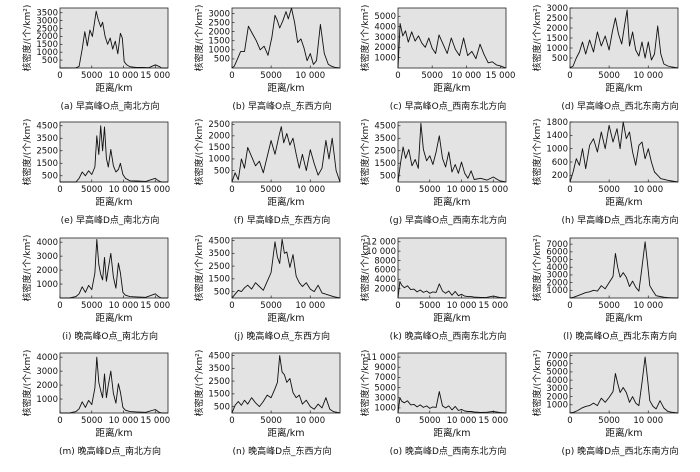 Image resolution: width=700 pixels, height=472 pixels. I want to click on subplot-caption: (i) 晚高峰O点_南北方向, so click(110, 336).